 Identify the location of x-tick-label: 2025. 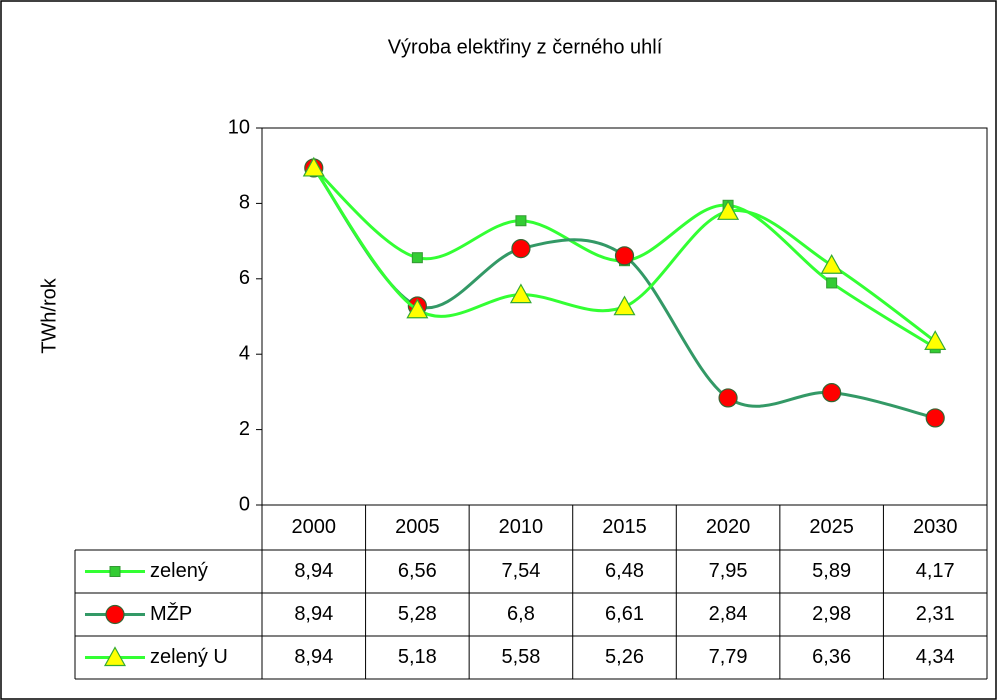
(831, 527).